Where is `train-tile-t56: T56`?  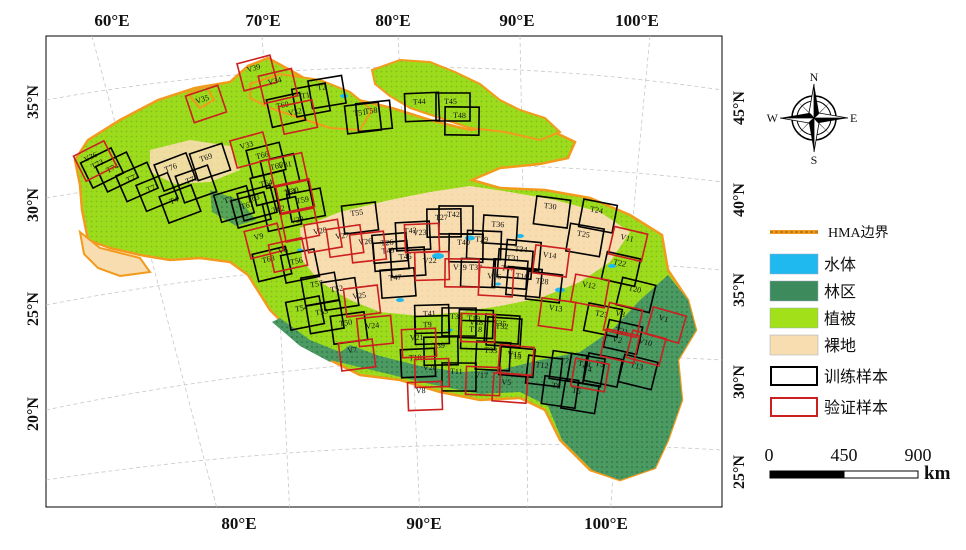
train-tile-t56: T56 is located at coordinates (300, 266).